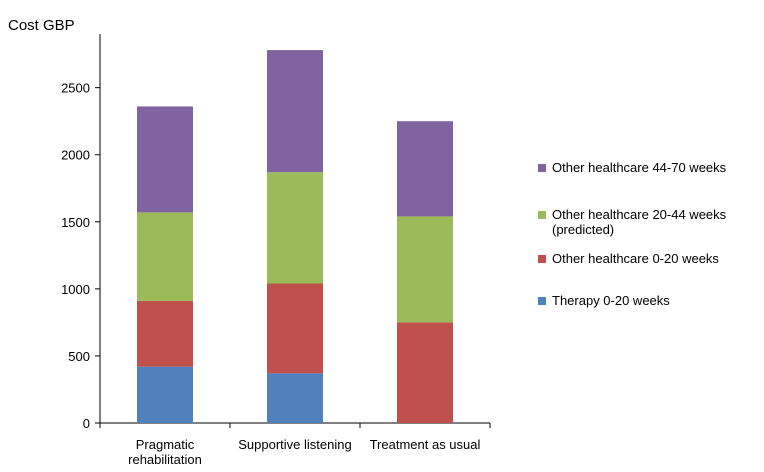 This screenshot has height=472, width=764. What do you see at coordinates (75, 155) in the screenshot?
I see `y-tick-label: 2000` at bounding box center [75, 155].